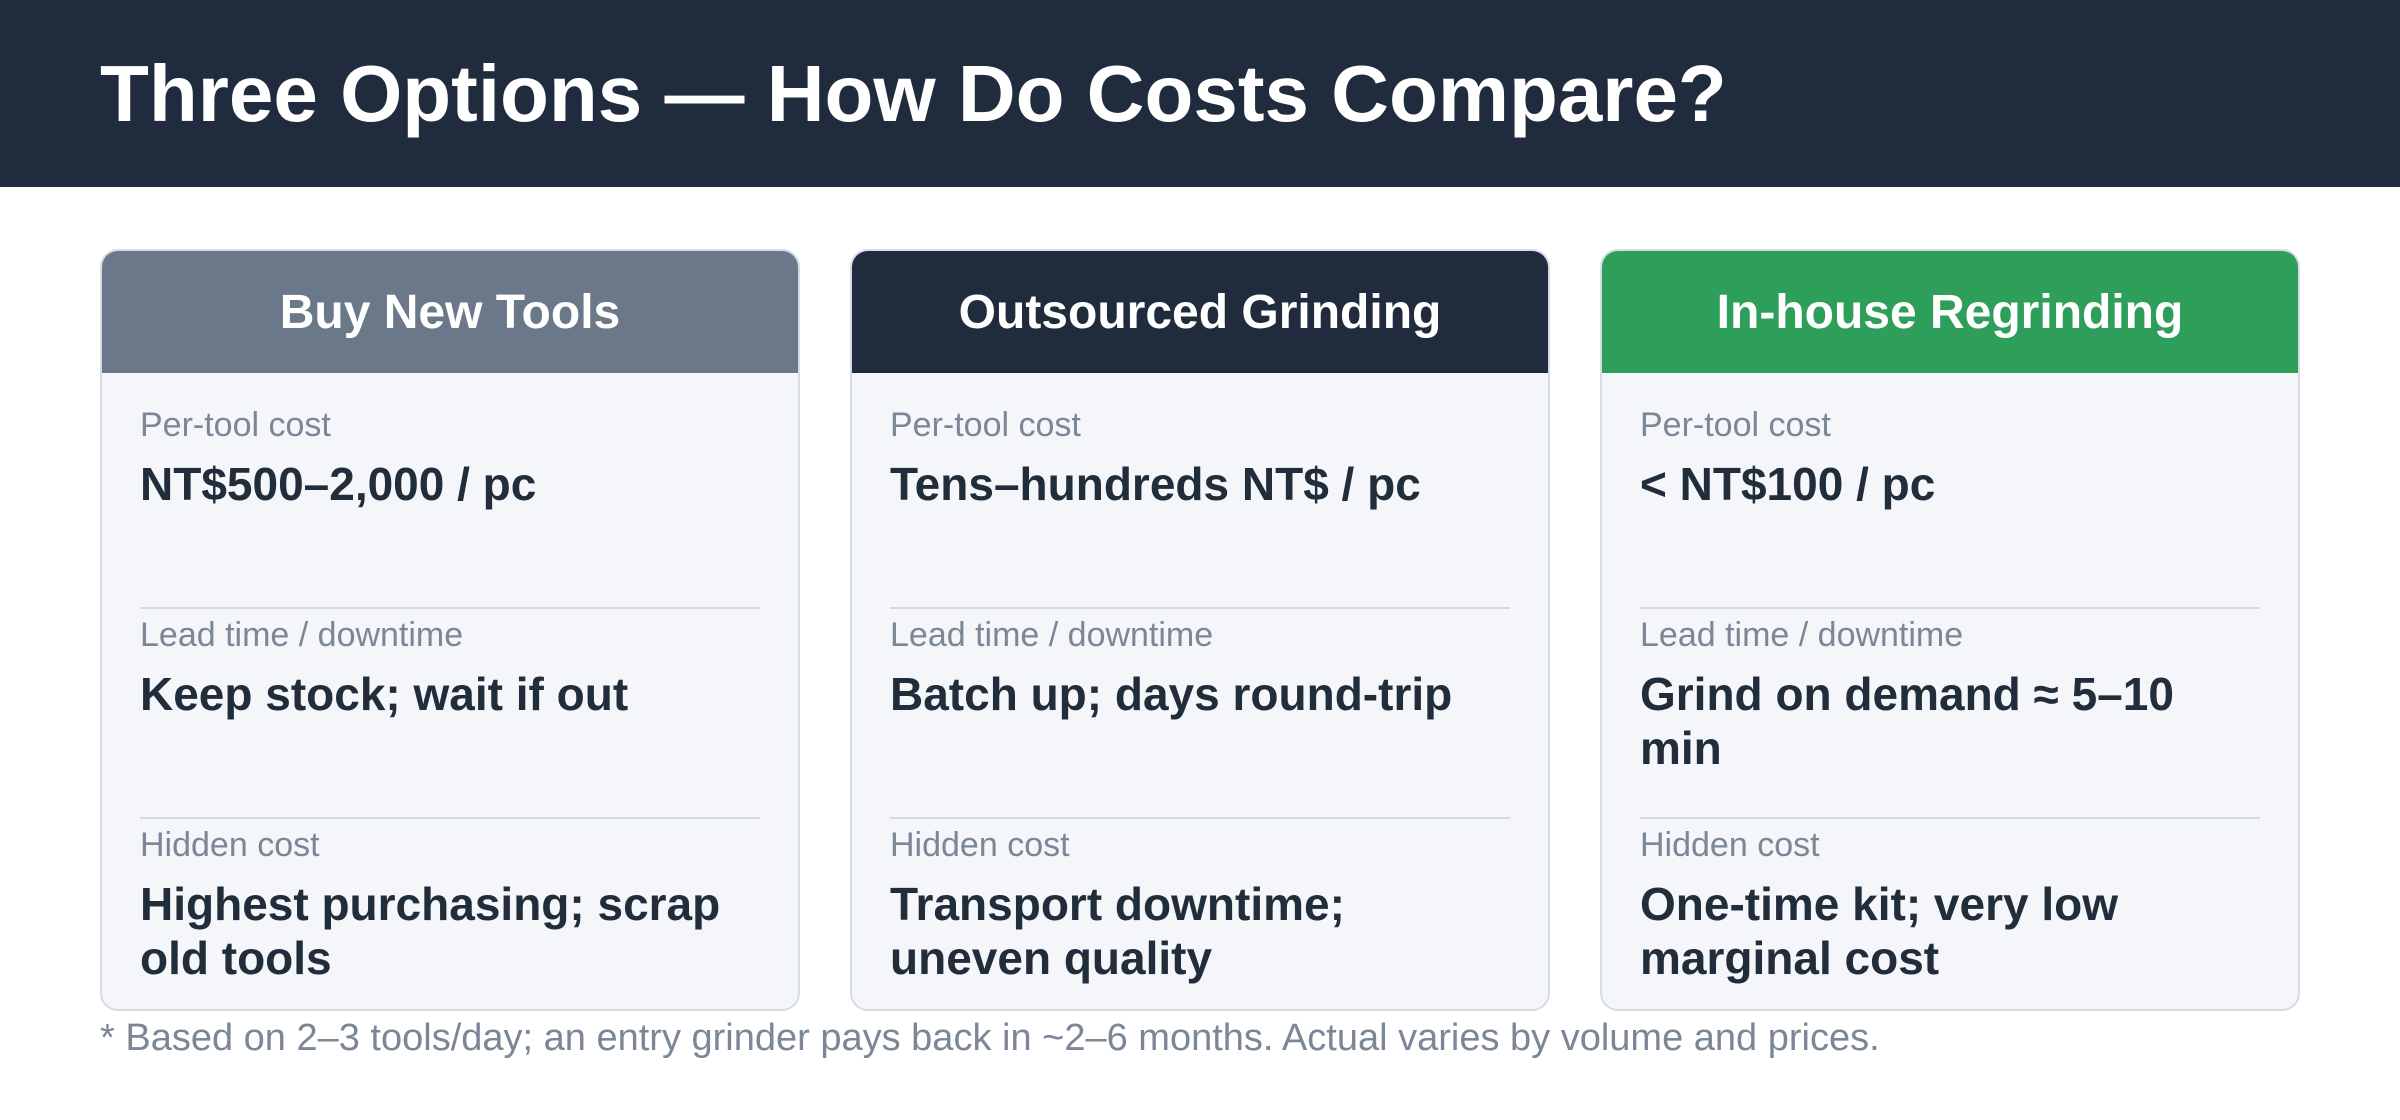 The height and width of the screenshot is (1120, 2400). Describe the element at coordinates (384, 694) in the screenshot. I see `row-value: Keep stock; wait if out` at that location.